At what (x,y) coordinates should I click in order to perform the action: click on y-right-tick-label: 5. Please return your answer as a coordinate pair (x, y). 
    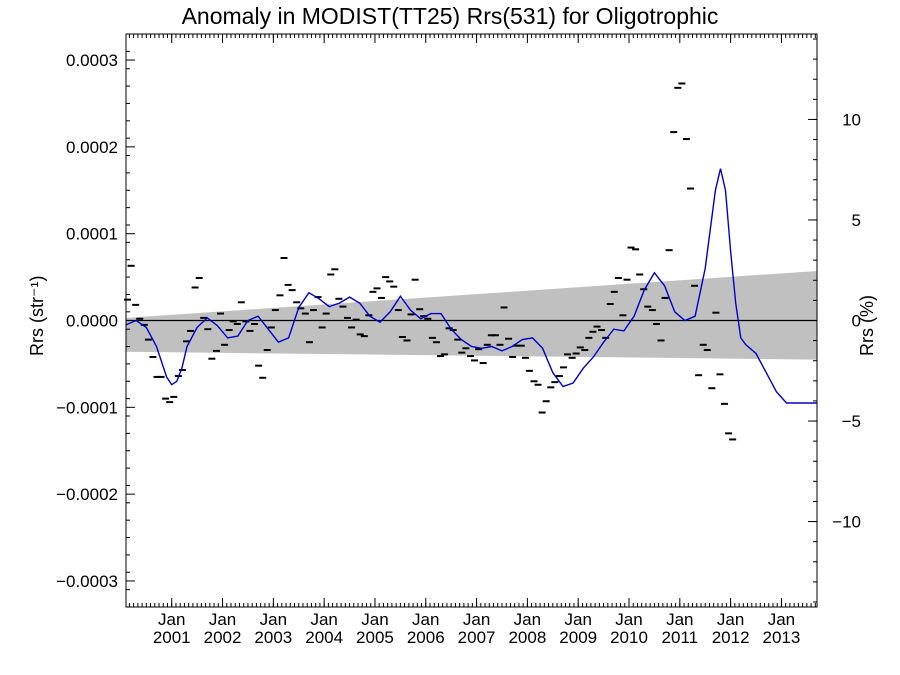
    Looking at the image, I should click on (856, 220).